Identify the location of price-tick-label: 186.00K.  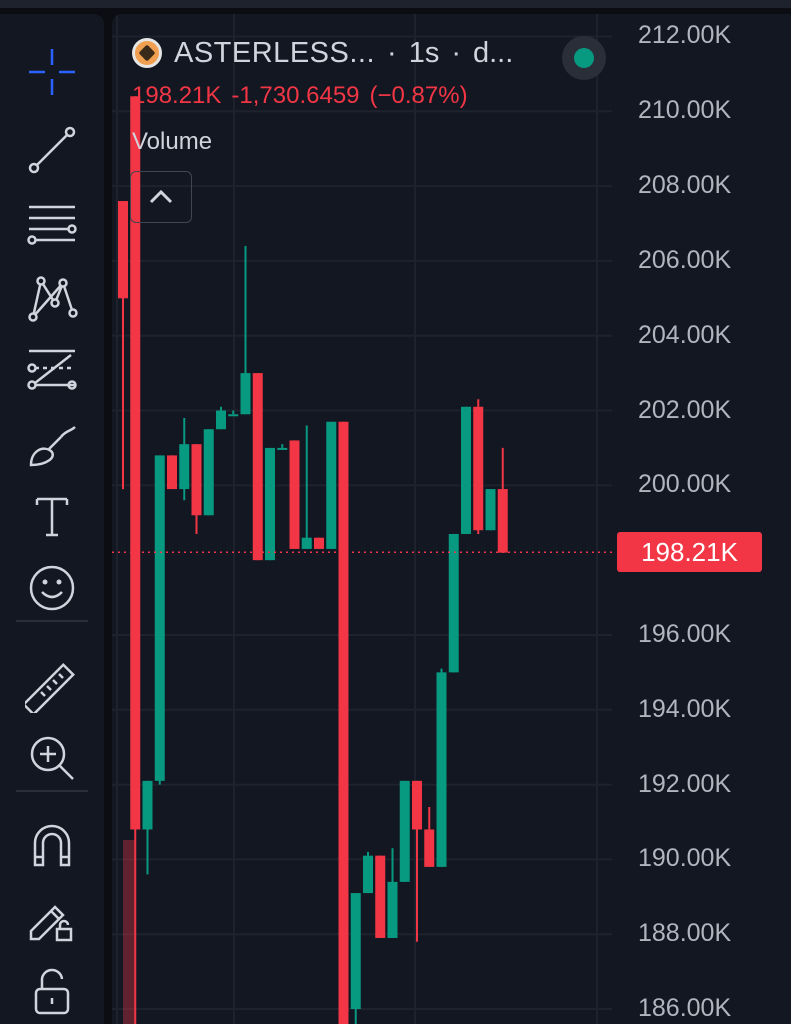
(685, 1008).